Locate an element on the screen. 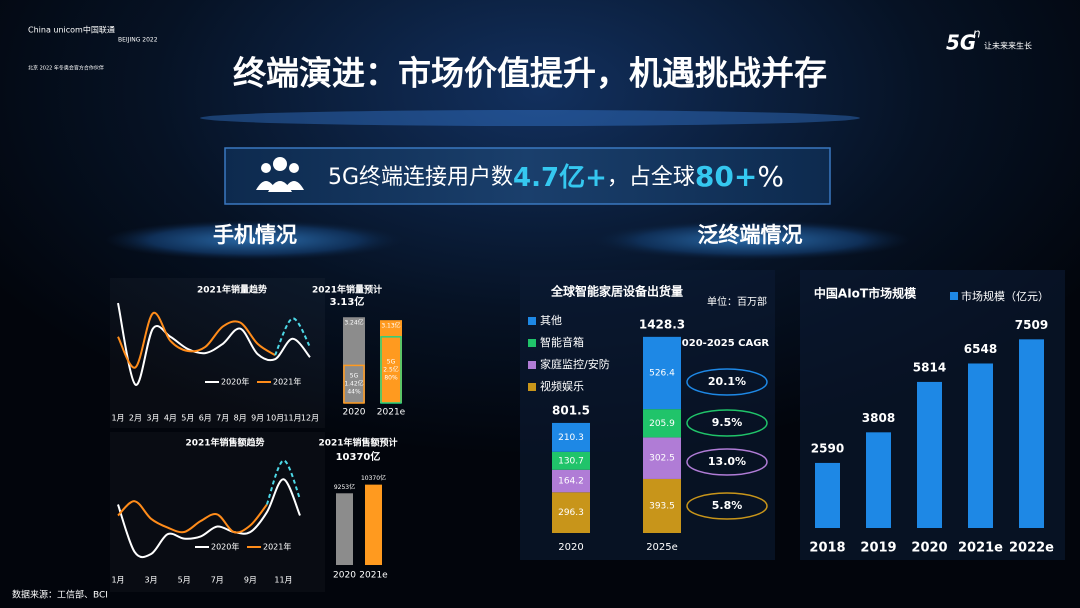 This screenshot has width=1080, height=608. x-tick-label: 5月 is located at coordinates (184, 580).